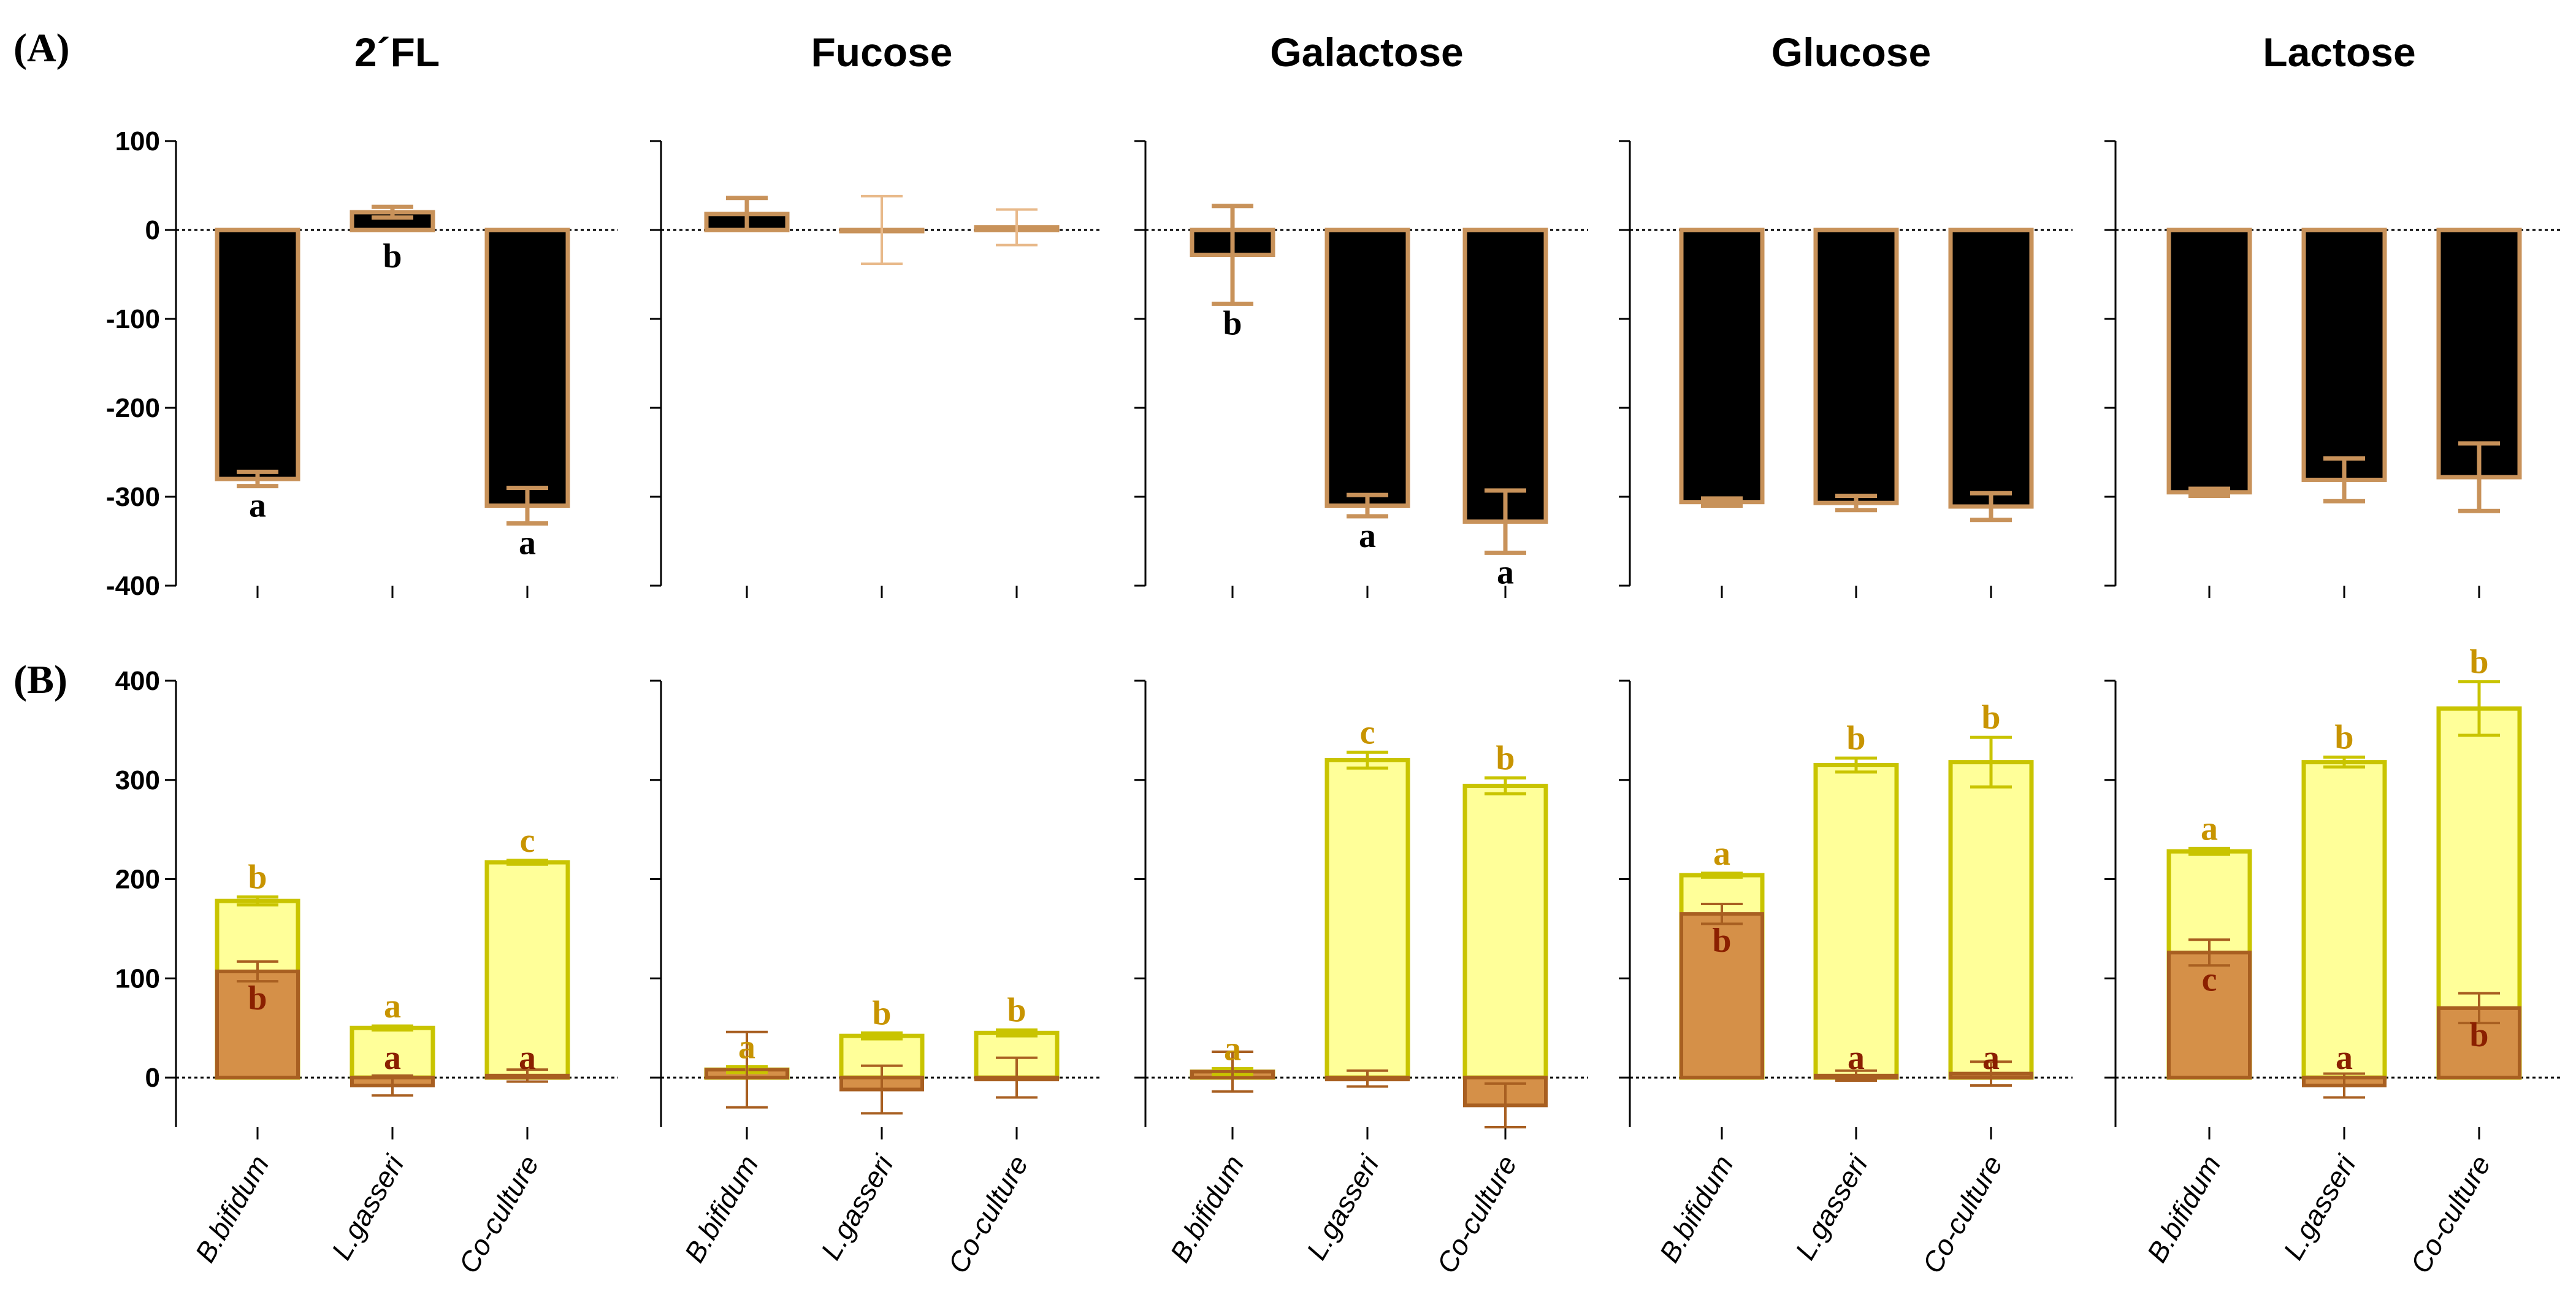 The image size is (2576, 1294). What do you see at coordinates (133, 497) in the screenshot?
I see `y-tick-label: -300` at bounding box center [133, 497].